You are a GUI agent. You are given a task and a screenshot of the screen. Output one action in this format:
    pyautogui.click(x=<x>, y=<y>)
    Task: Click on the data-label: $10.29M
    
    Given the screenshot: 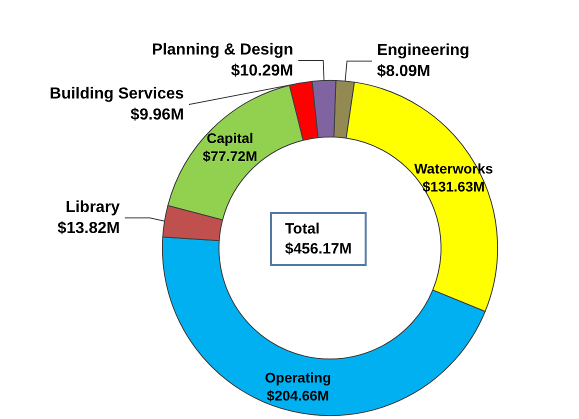 What is the action you would take?
    pyautogui.click(x=262, y=71)
    